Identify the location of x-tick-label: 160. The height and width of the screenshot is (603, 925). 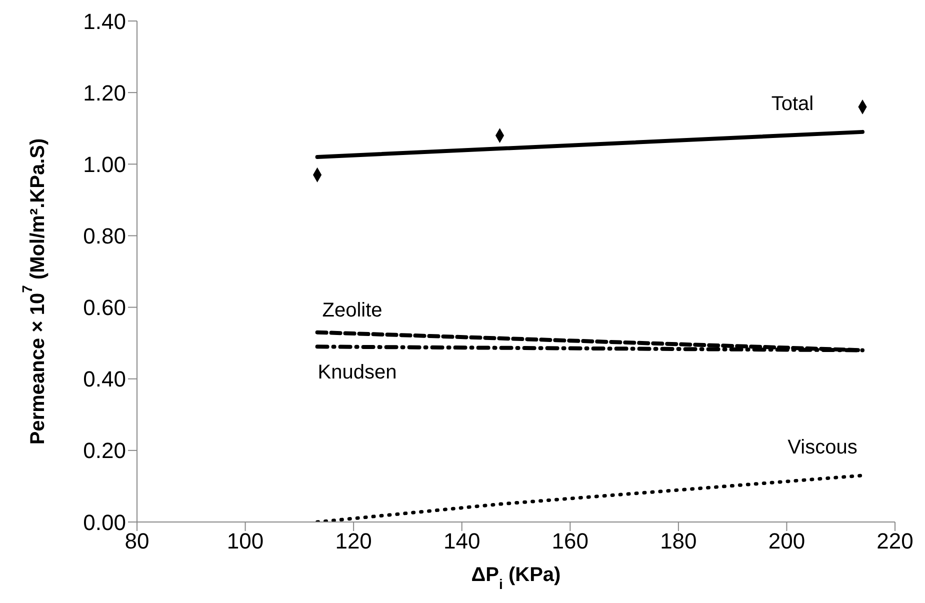
(570, 541).